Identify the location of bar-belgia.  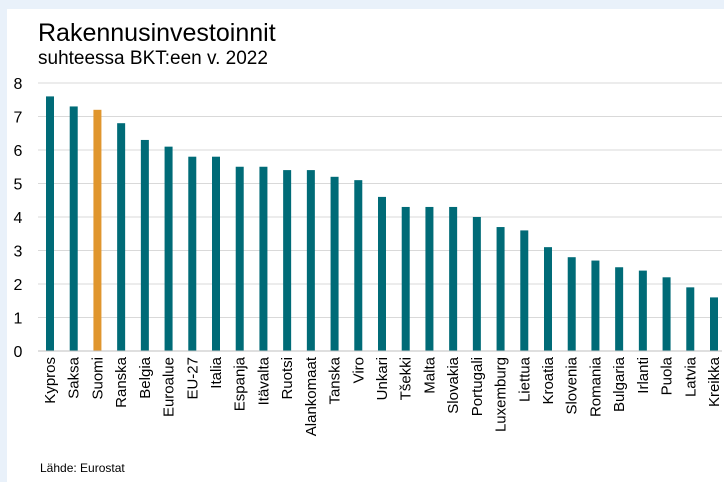
(144, 245).